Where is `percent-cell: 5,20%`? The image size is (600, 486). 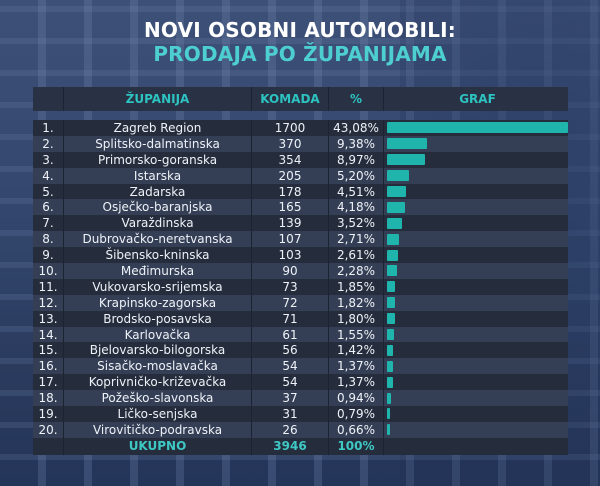
percent-cell: 5,20% is located at coordinates (356, 175).